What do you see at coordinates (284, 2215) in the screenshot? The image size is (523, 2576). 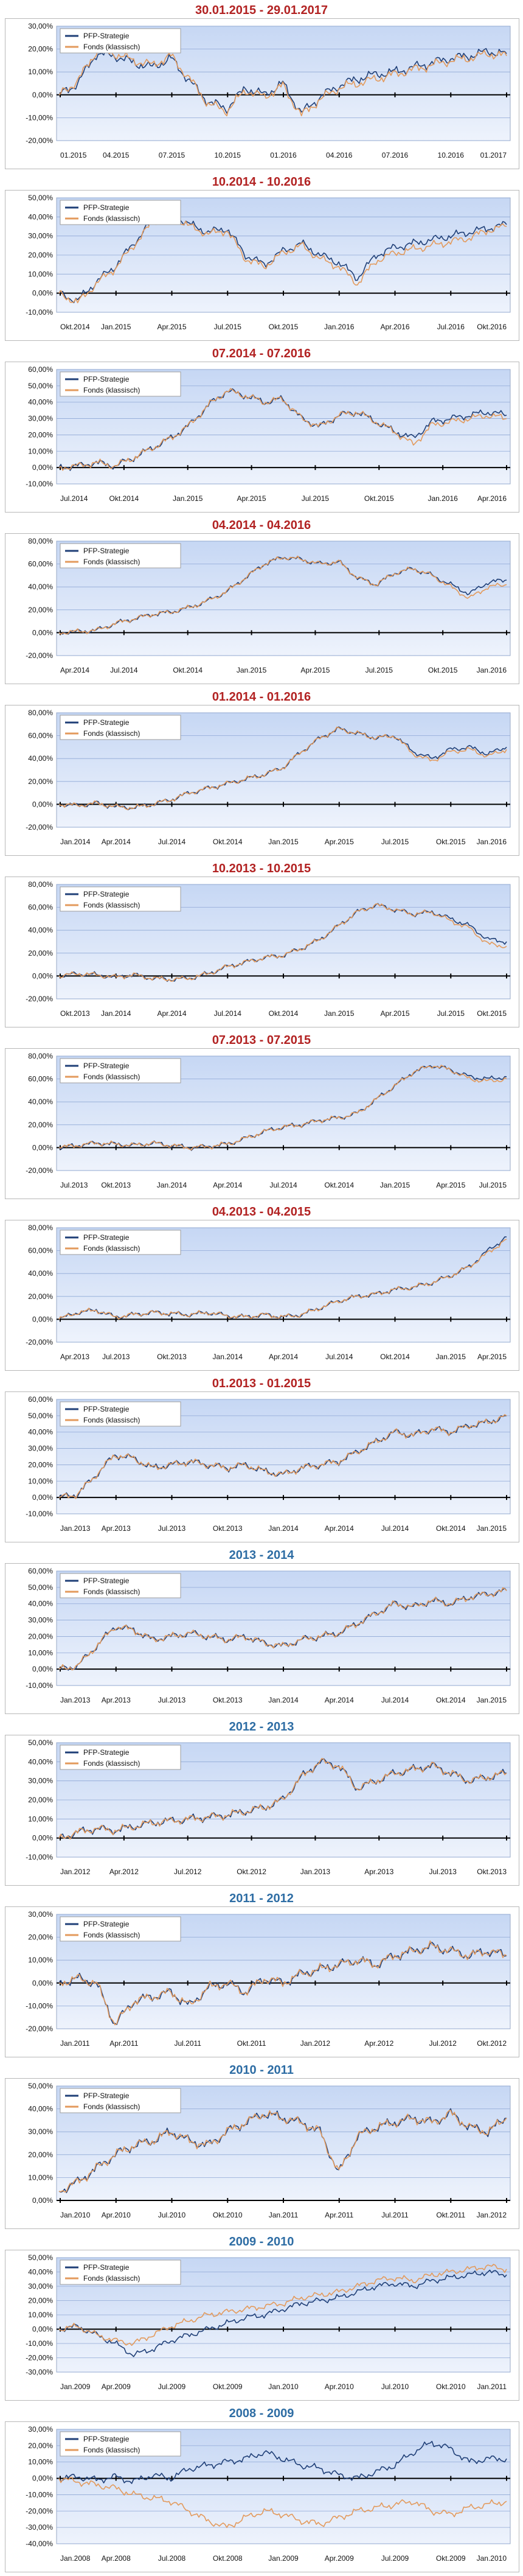 I see `x-tick-label: Jan.2011` at bounding box center [284, 2215].